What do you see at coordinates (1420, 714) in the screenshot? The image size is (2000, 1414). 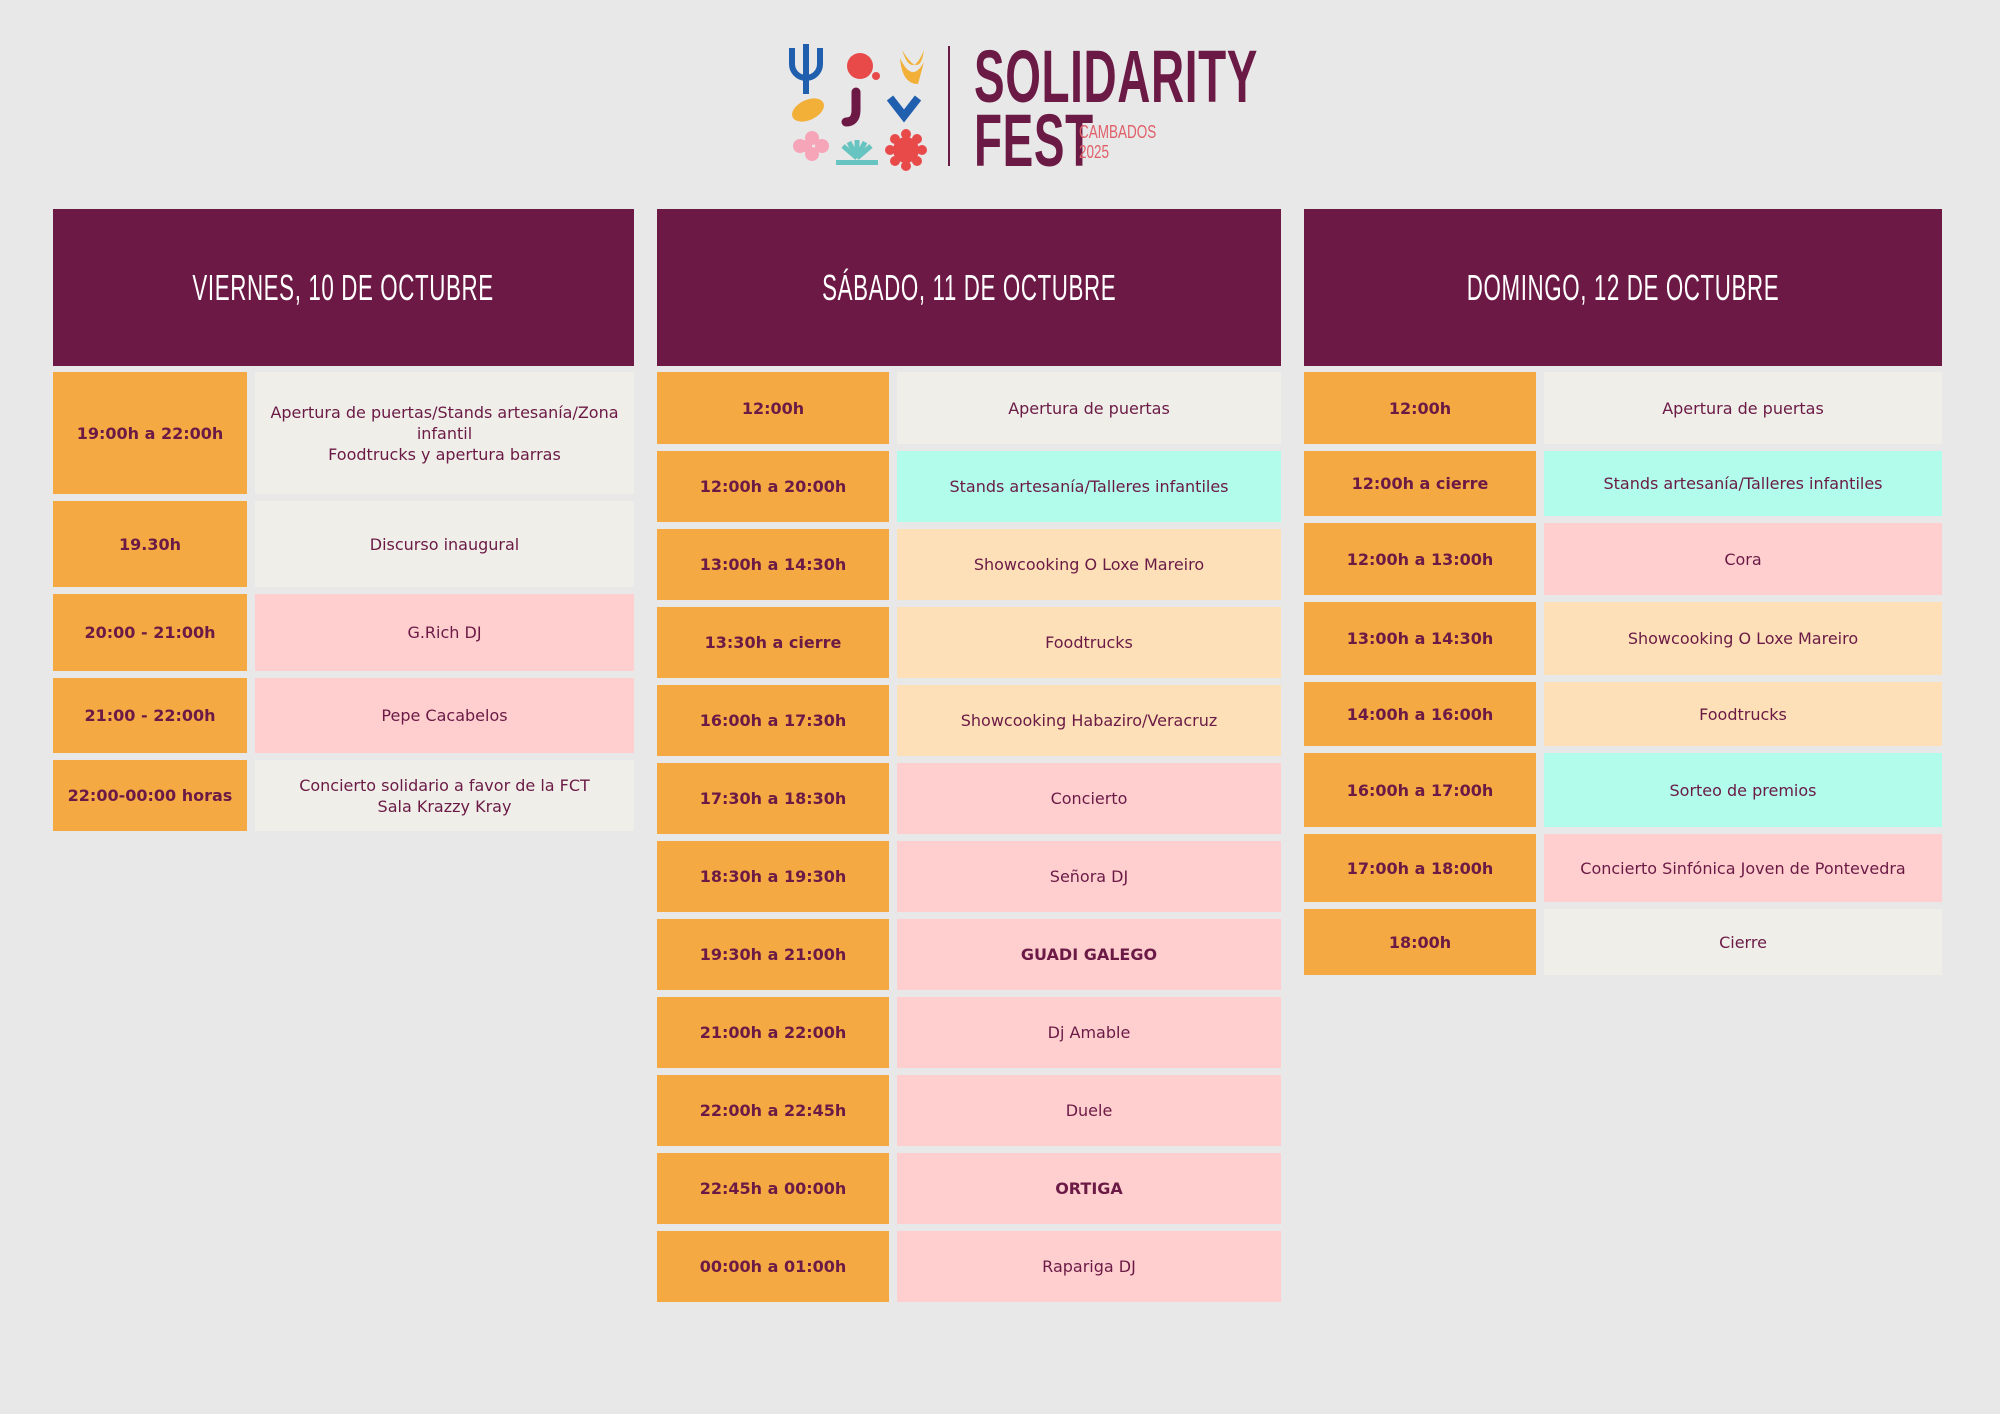 I see `event-time: 14:00h a 16:00h` at bounding box center [1420, 714].